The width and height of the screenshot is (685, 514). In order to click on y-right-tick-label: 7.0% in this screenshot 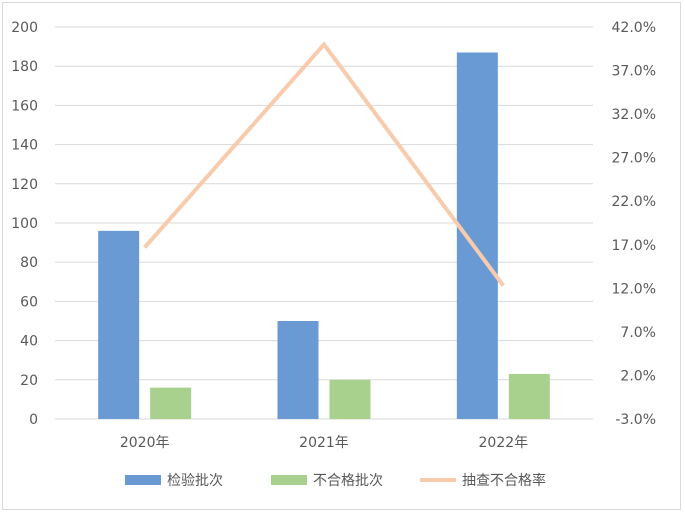, I will do `click(638, 333)`.